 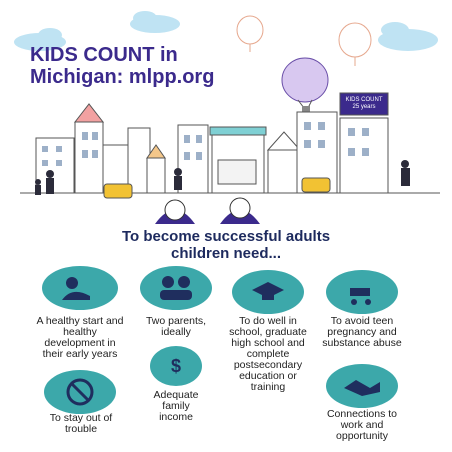 I want to click on title-line: Michigan: mlpp.org, so click(x=122, y=77).